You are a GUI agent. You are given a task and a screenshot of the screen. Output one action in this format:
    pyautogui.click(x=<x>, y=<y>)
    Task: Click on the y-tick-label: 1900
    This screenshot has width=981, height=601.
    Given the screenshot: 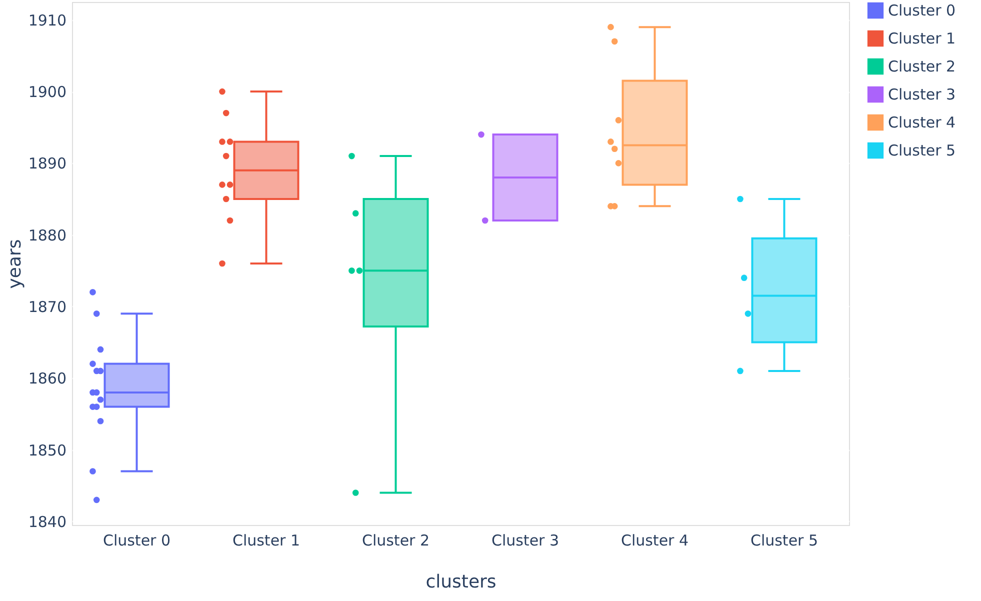 What is the action you would take?
    pyautogui.click(x=47, y=92)
    